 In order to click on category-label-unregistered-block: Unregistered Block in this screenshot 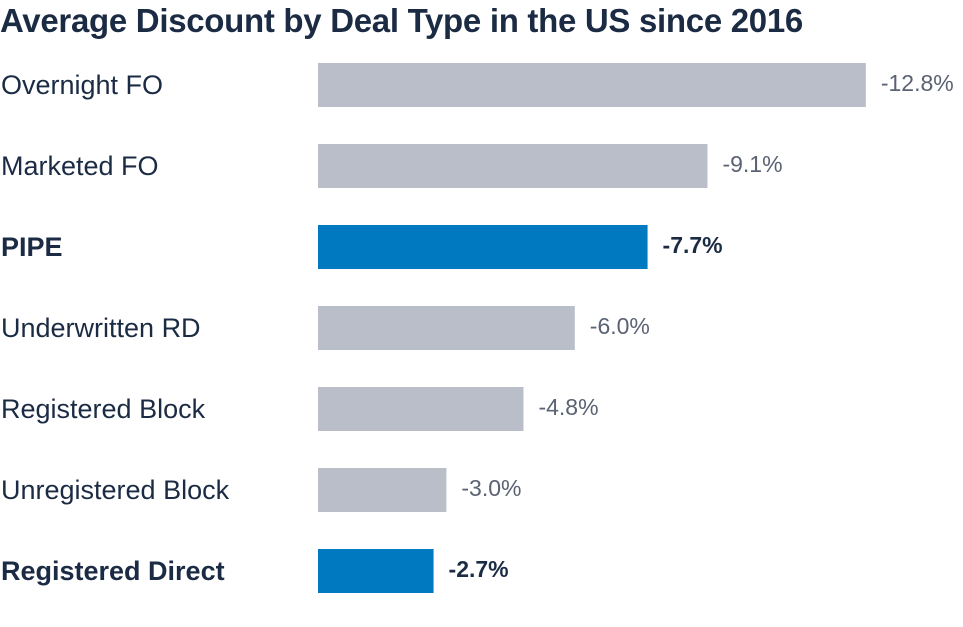, I will do `click(115, 490)`.